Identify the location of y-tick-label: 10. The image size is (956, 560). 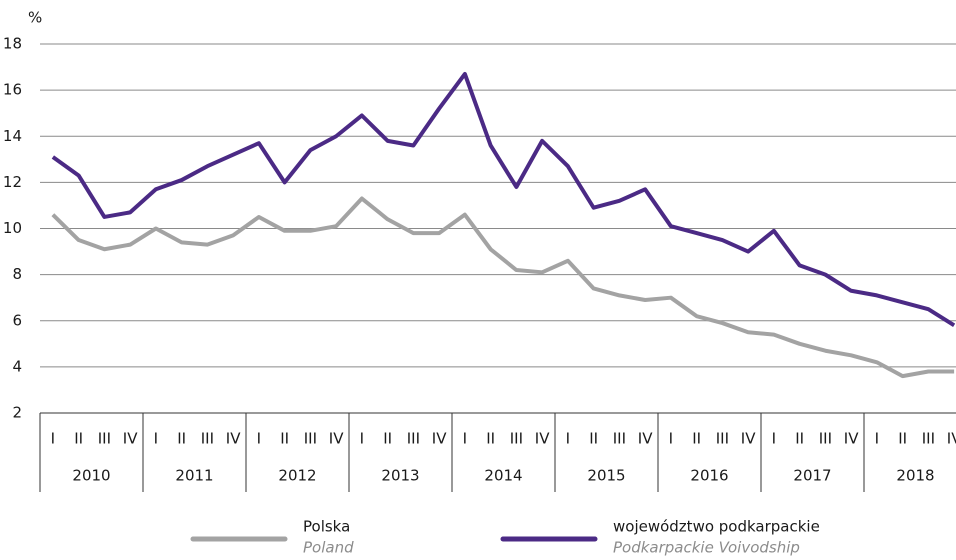
(12, 228).